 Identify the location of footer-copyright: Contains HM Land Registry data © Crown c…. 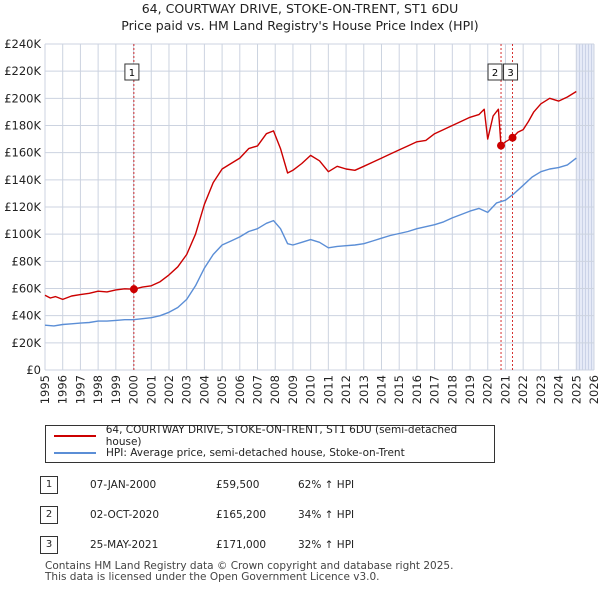
(249, 566).